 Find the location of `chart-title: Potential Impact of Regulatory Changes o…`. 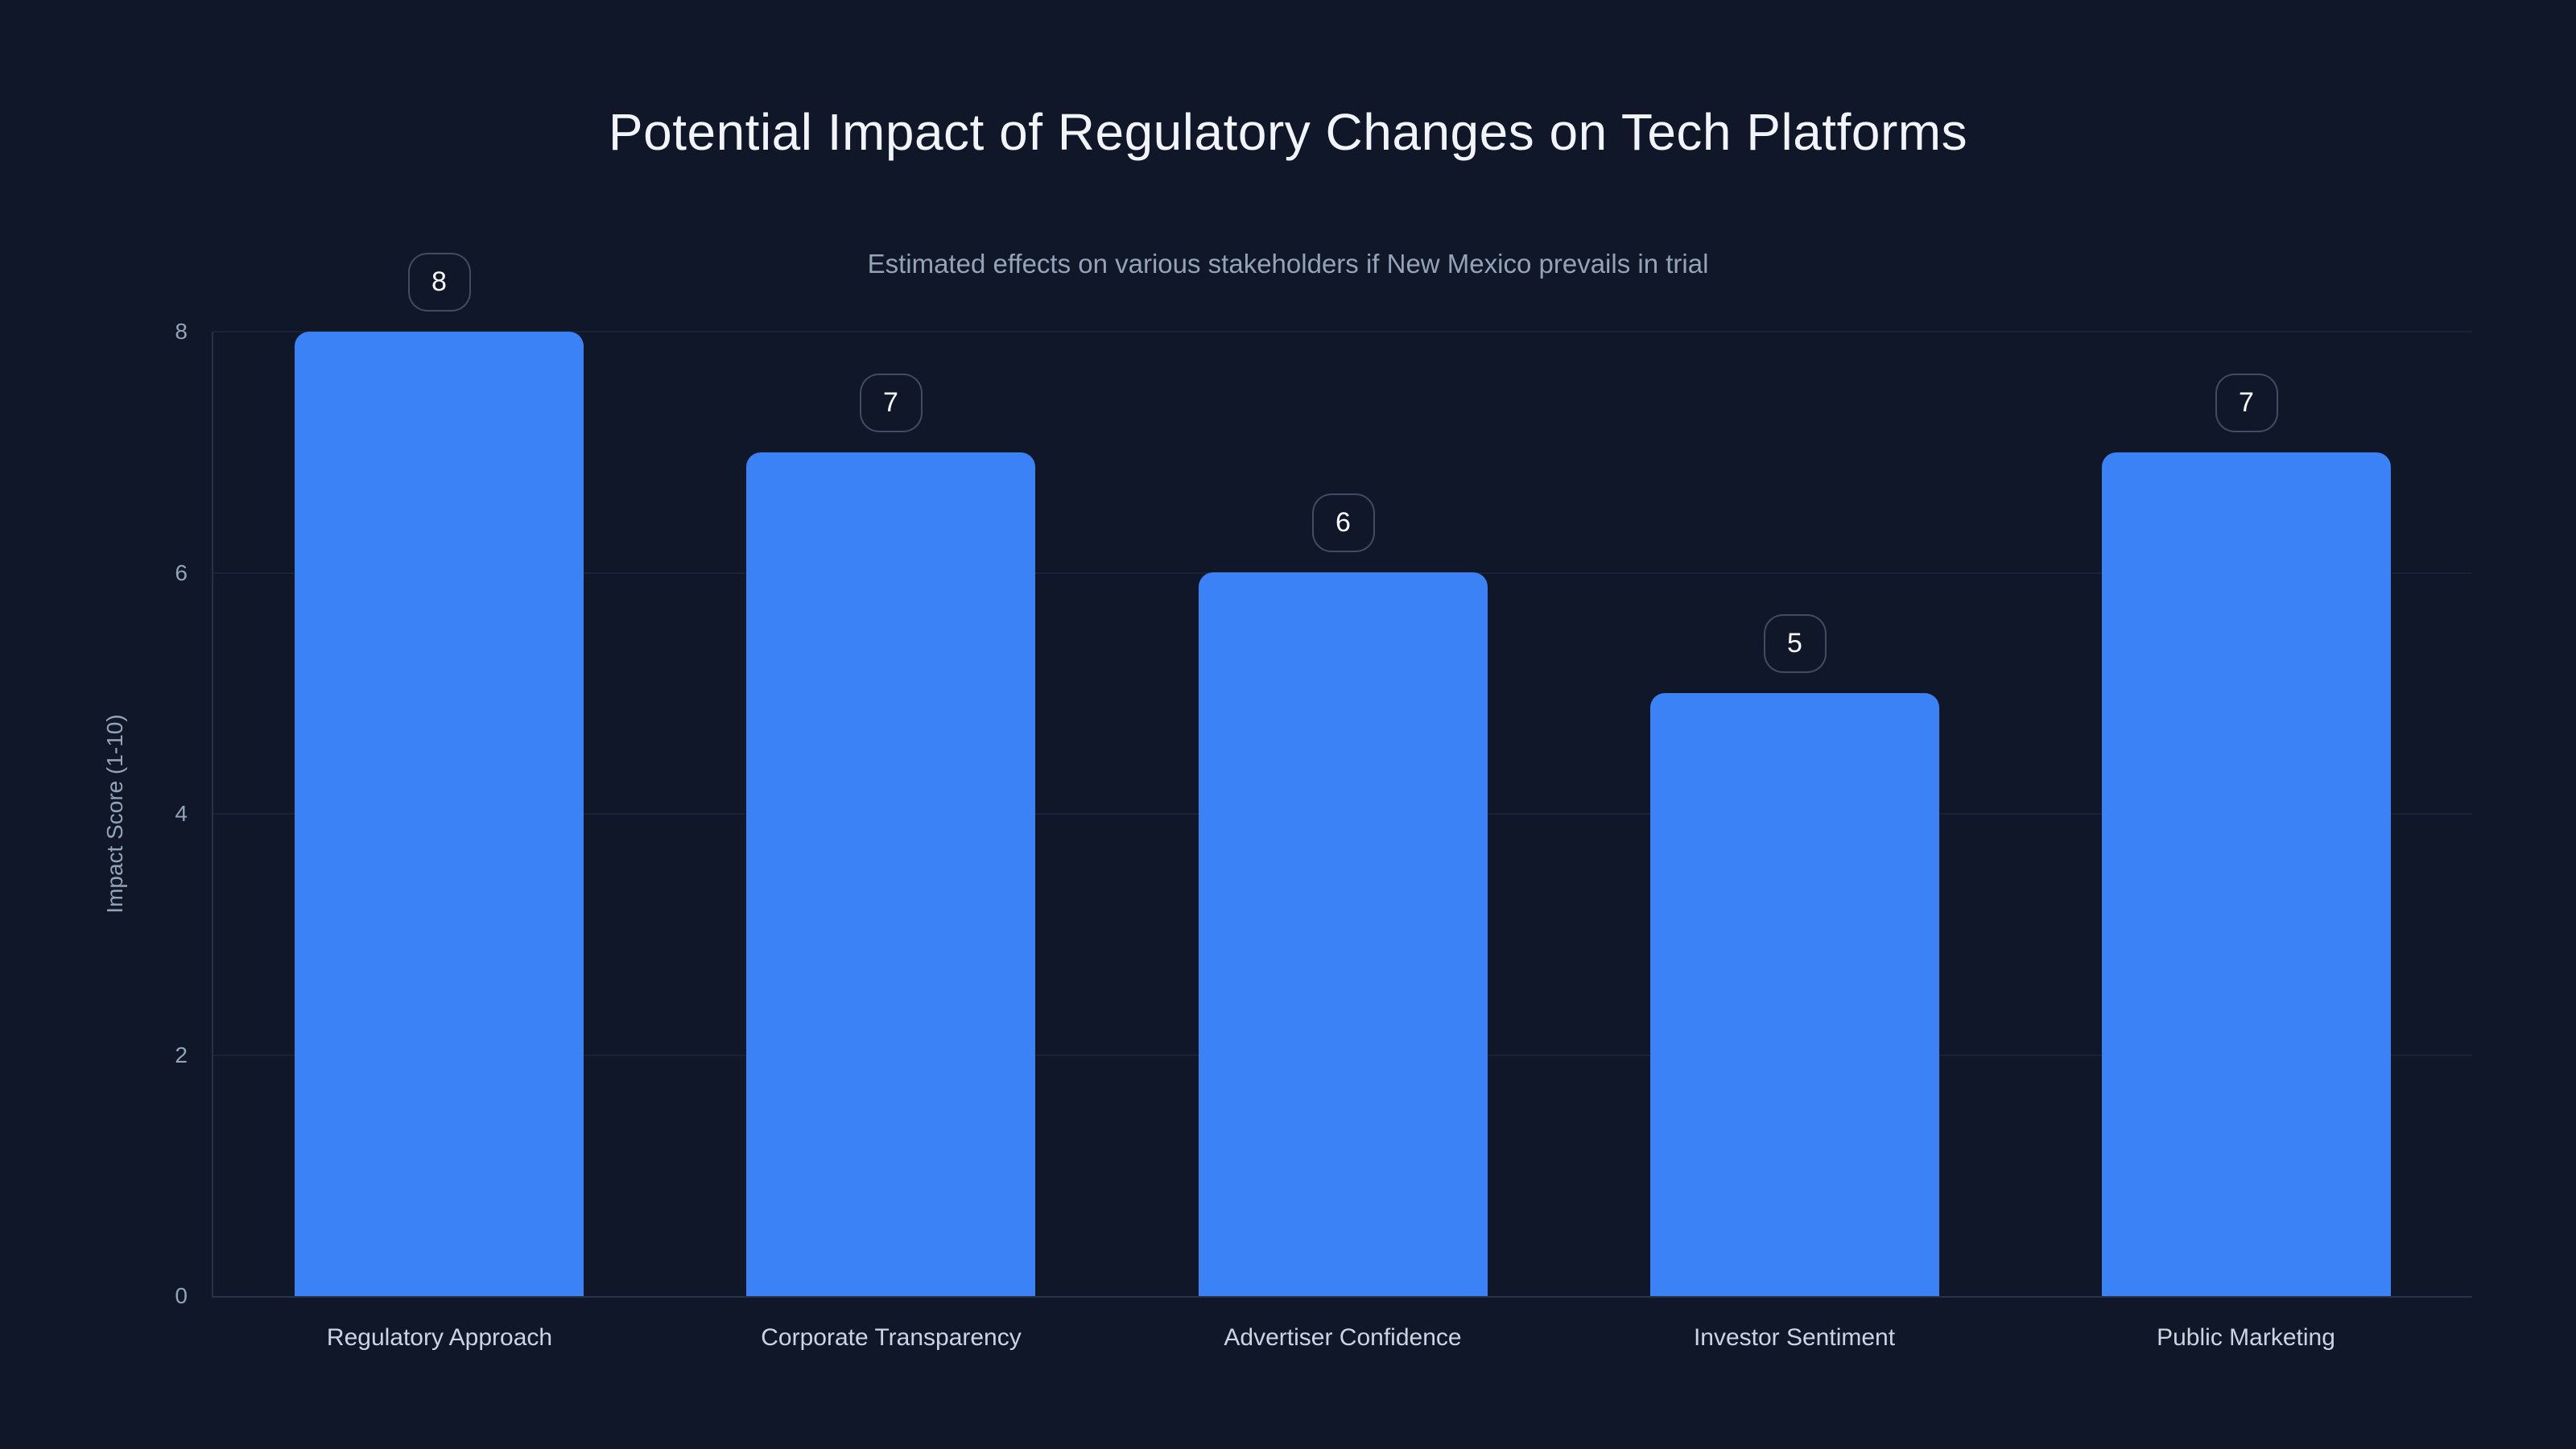

chart-title: Potential Impact of Regulatory Changes o… is located at coordinates (1288, 132).